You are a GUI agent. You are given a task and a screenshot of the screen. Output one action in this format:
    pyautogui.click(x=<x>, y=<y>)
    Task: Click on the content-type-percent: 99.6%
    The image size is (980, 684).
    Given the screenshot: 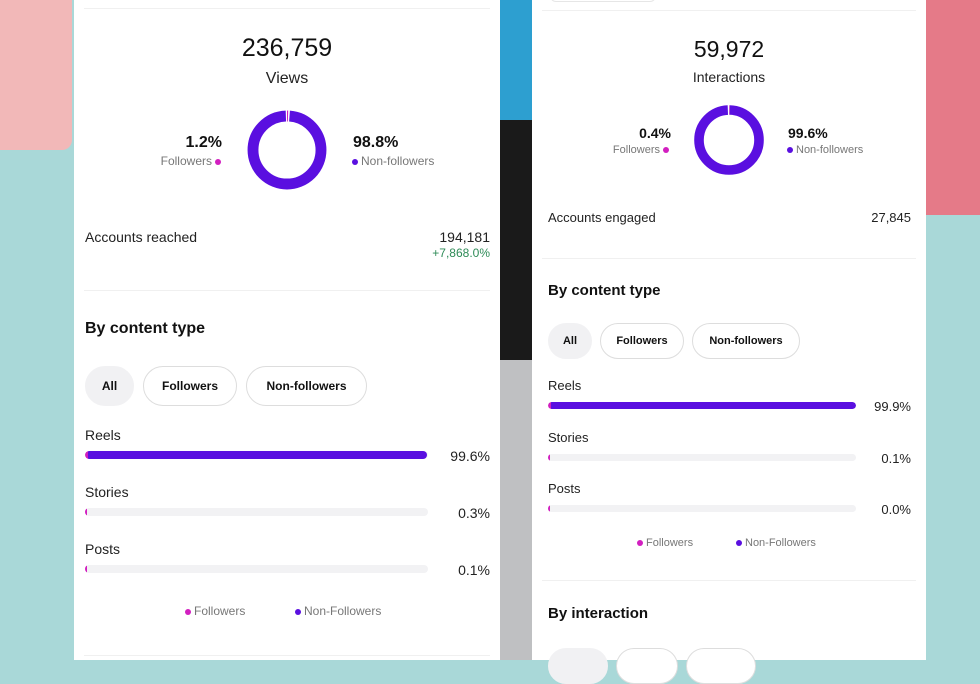 What is the action you would take?
    pyautogui.click(x=470, y=456)
    